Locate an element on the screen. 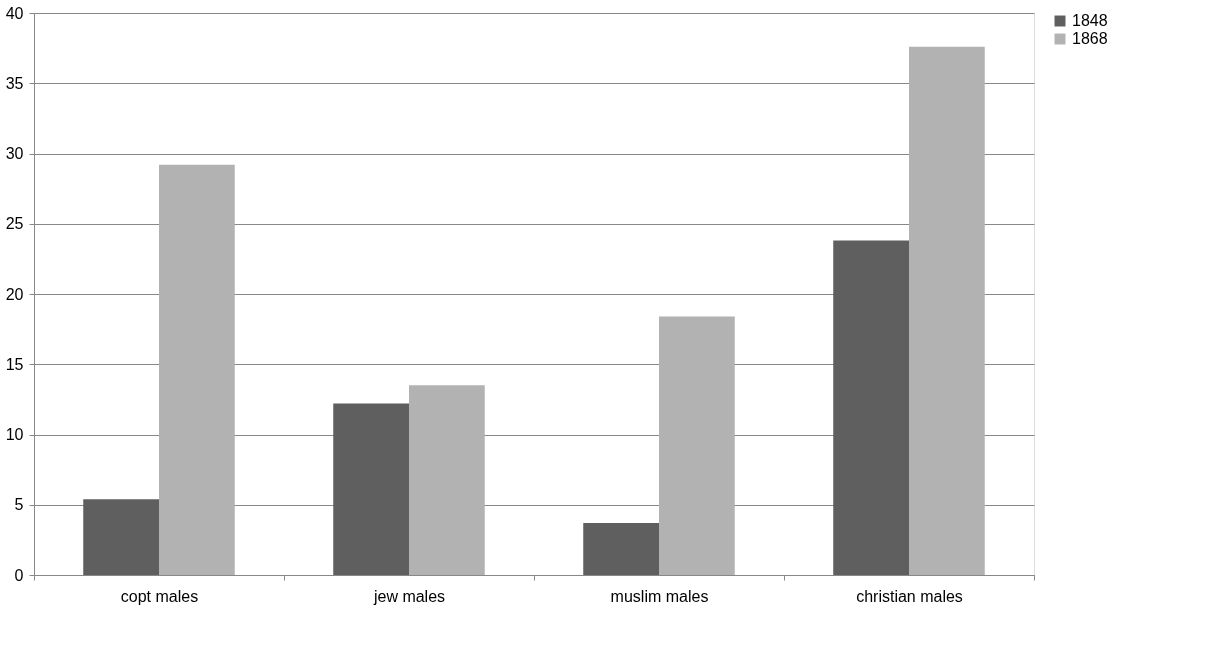 Image resolution: width=1212 pixels, height=657 pixels. y-tick-label: 25 is located at coordinates (14, 224).